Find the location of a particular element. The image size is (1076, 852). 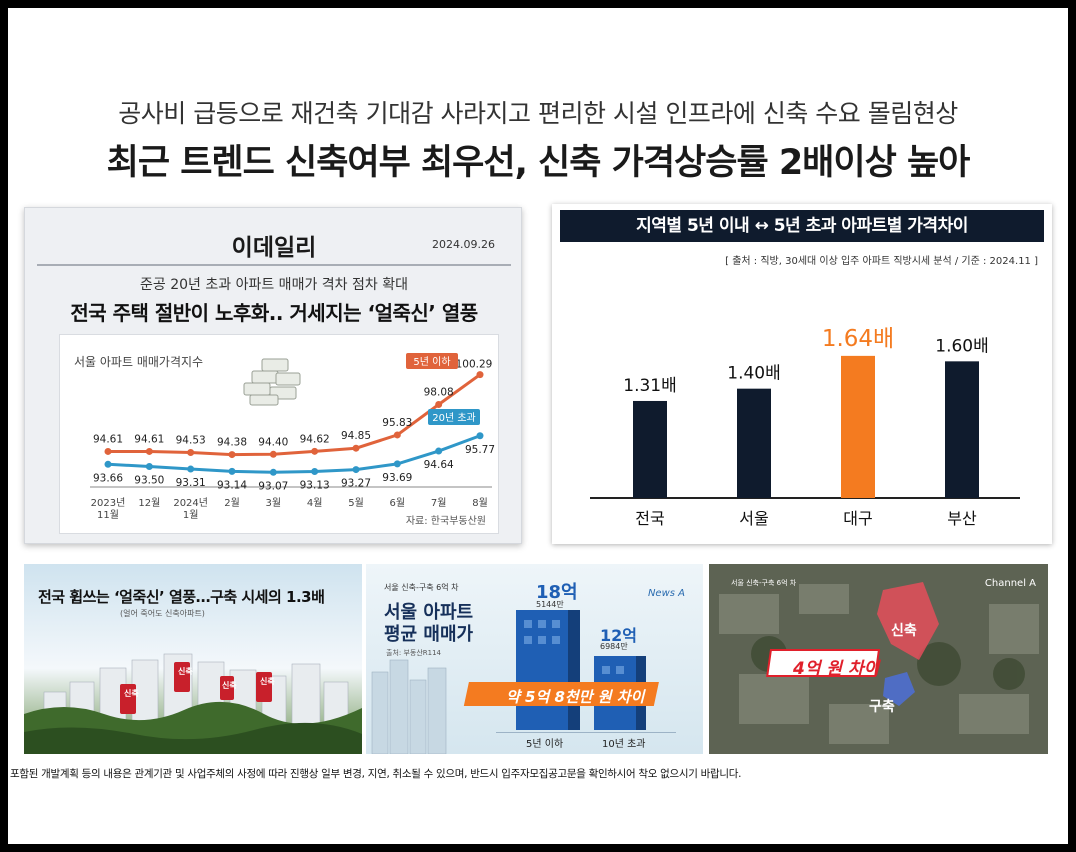

new-building-label: 신축 is located at coordinates (904, 631).